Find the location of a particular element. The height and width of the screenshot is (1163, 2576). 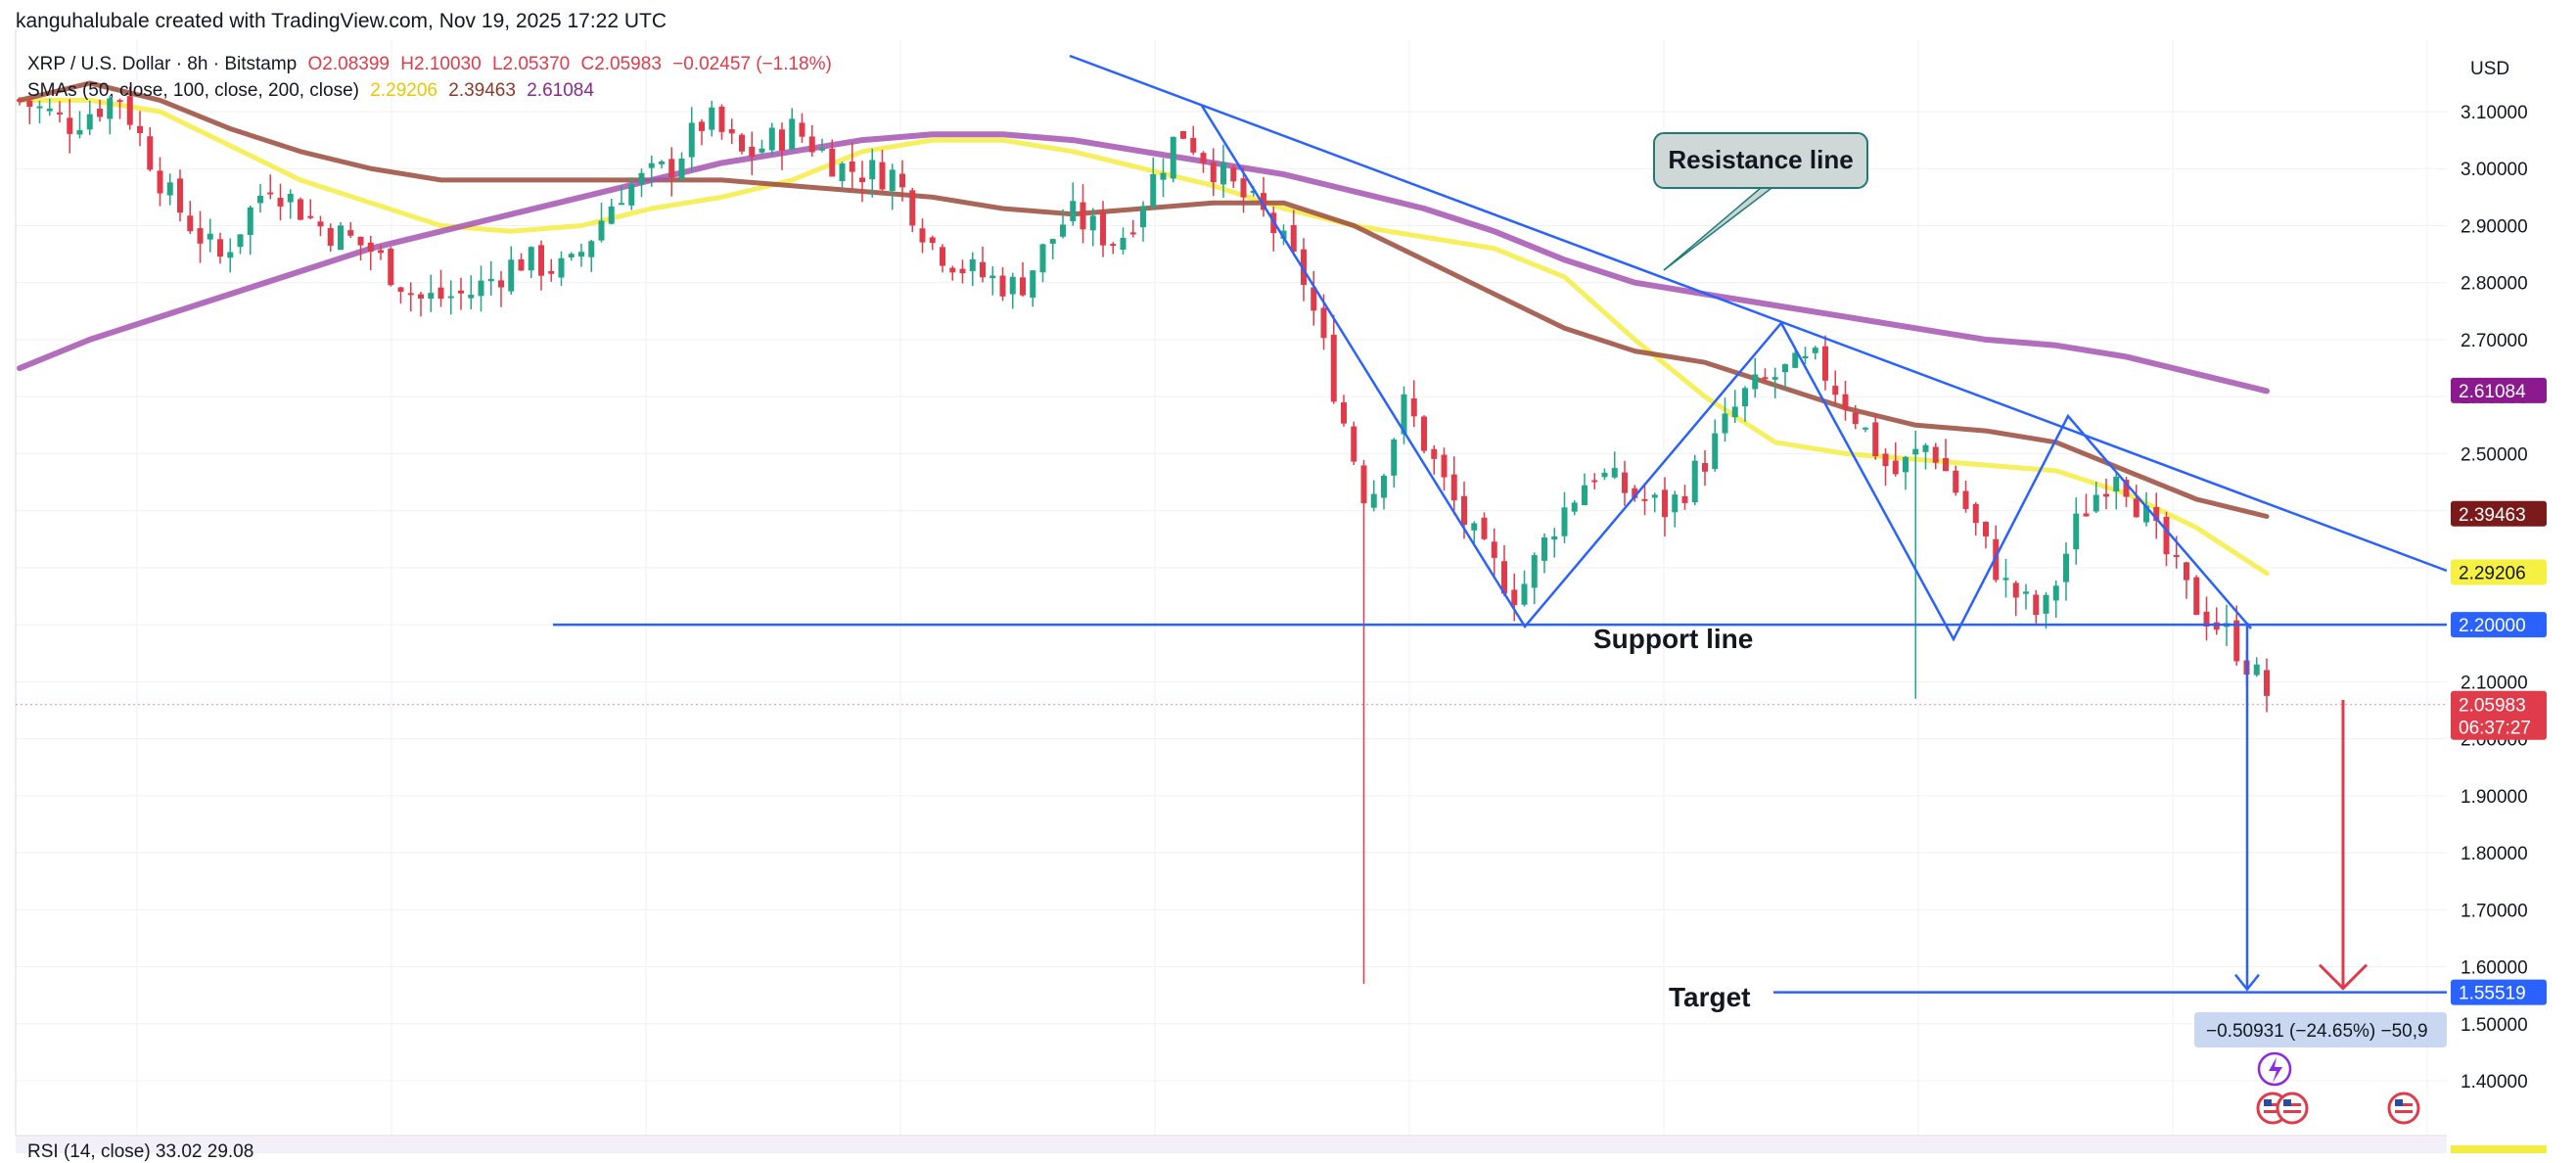

resistance-callout is located at coordinates (1761, 160).